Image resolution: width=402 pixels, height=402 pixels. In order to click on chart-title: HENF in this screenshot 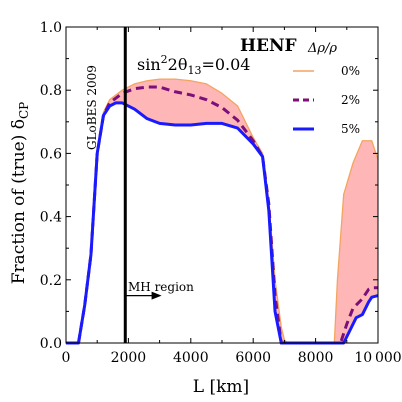, I will do `click(268, 46)`.